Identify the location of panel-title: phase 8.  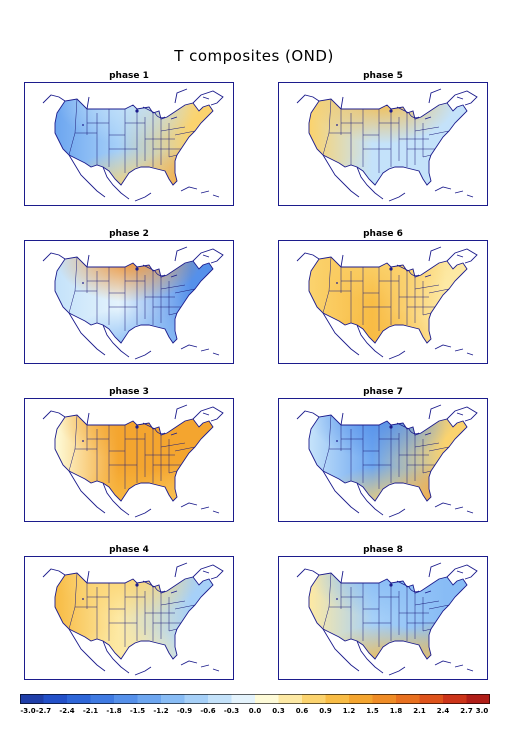
(383, 550).